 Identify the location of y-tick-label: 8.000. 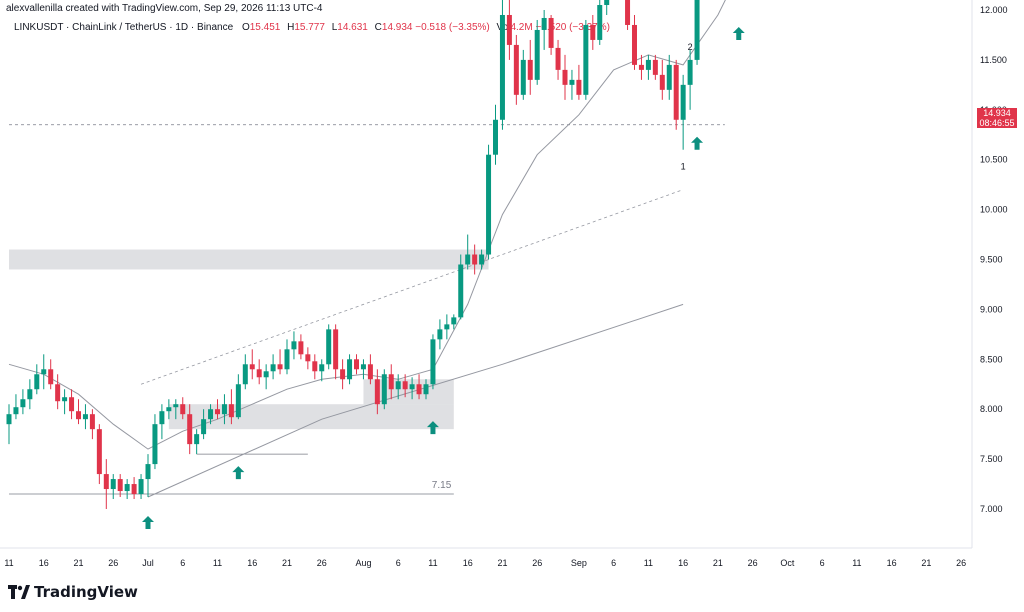
(991, 409).